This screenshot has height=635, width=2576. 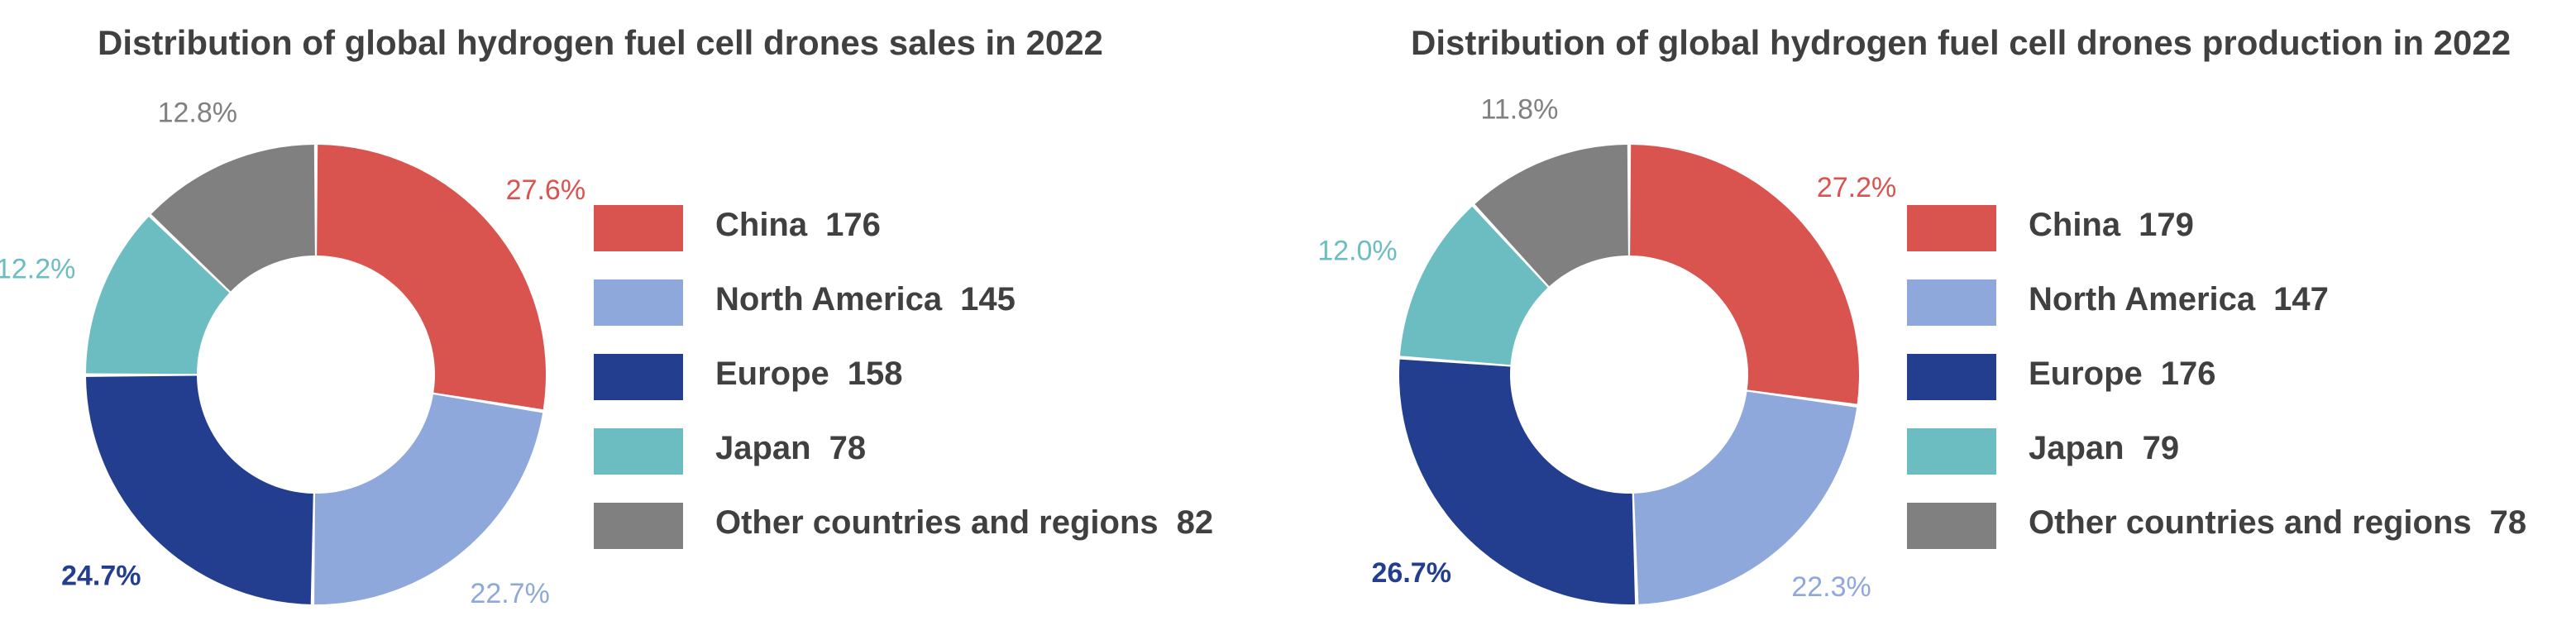 What do you see at coordinates (2508, 522) in the screenshot?
I see `legend-value-other: 78` at bounding box center [2508, 522].